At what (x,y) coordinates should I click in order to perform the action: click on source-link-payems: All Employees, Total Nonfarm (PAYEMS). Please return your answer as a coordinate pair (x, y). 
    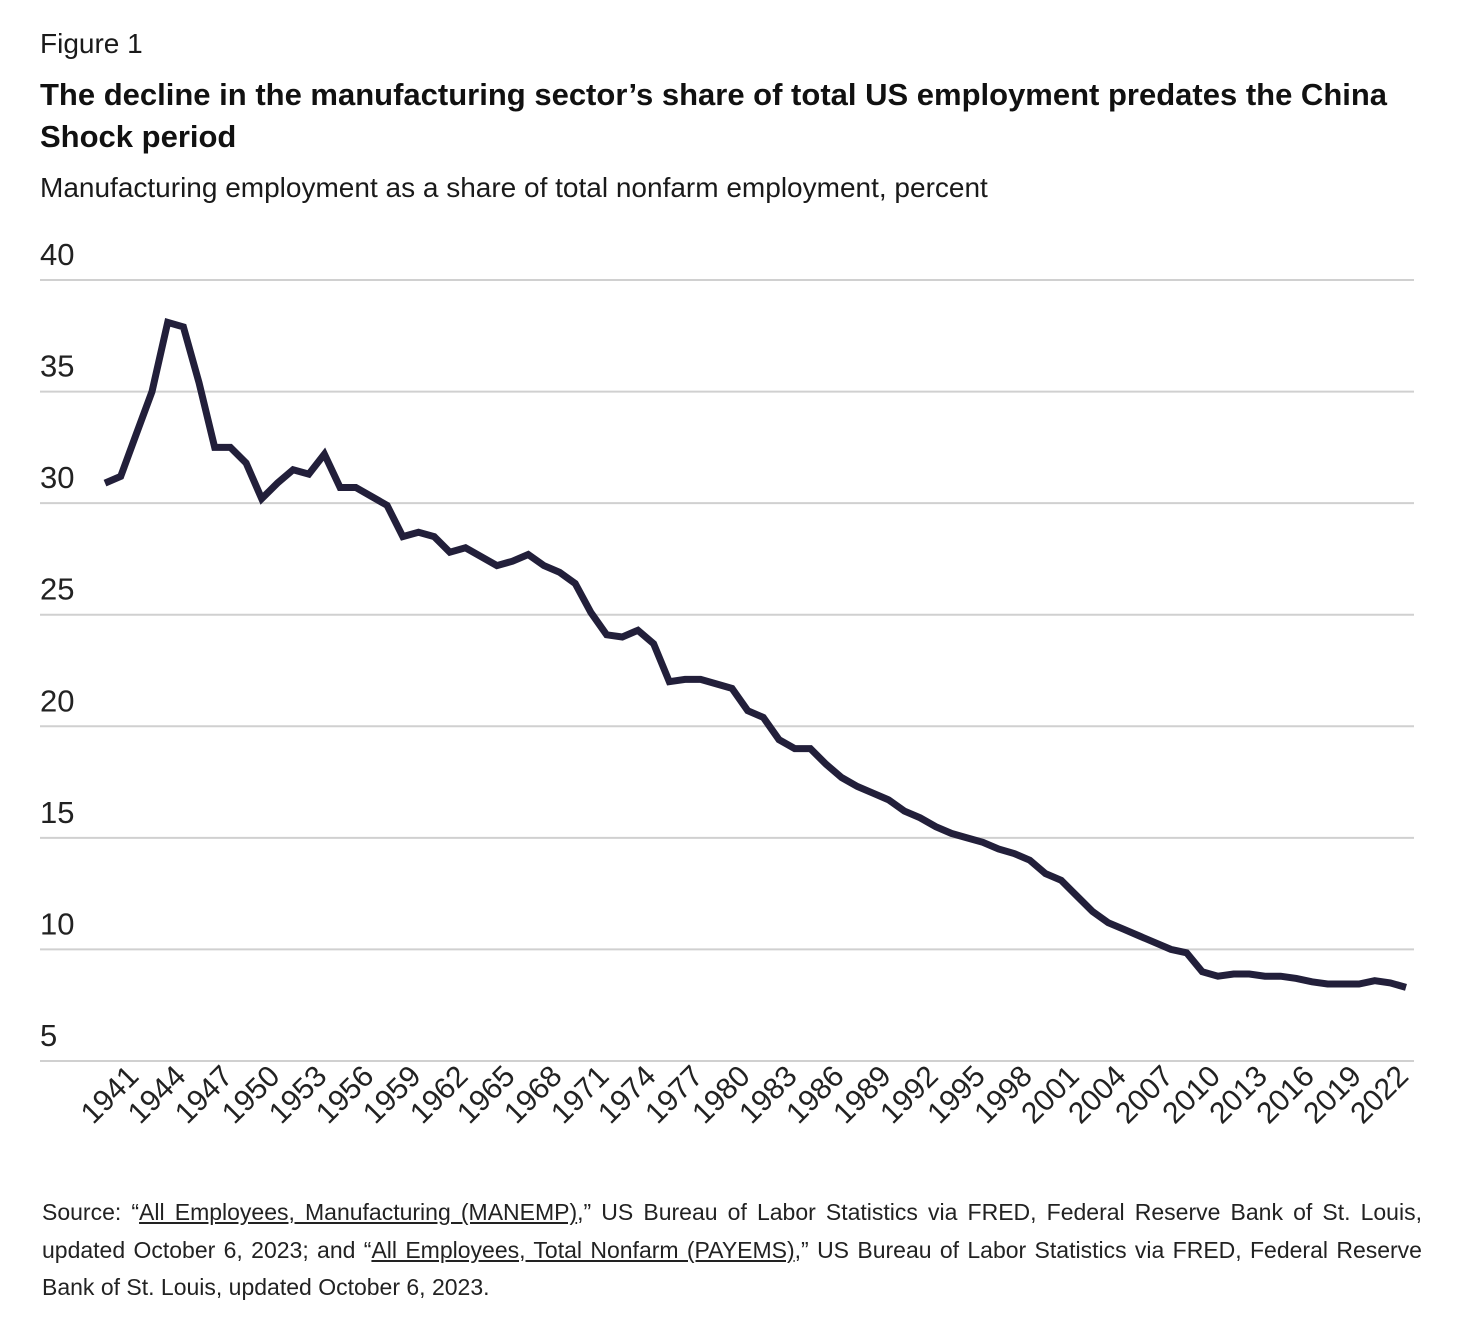
    Looking at the image, I should click on (583, 1249).